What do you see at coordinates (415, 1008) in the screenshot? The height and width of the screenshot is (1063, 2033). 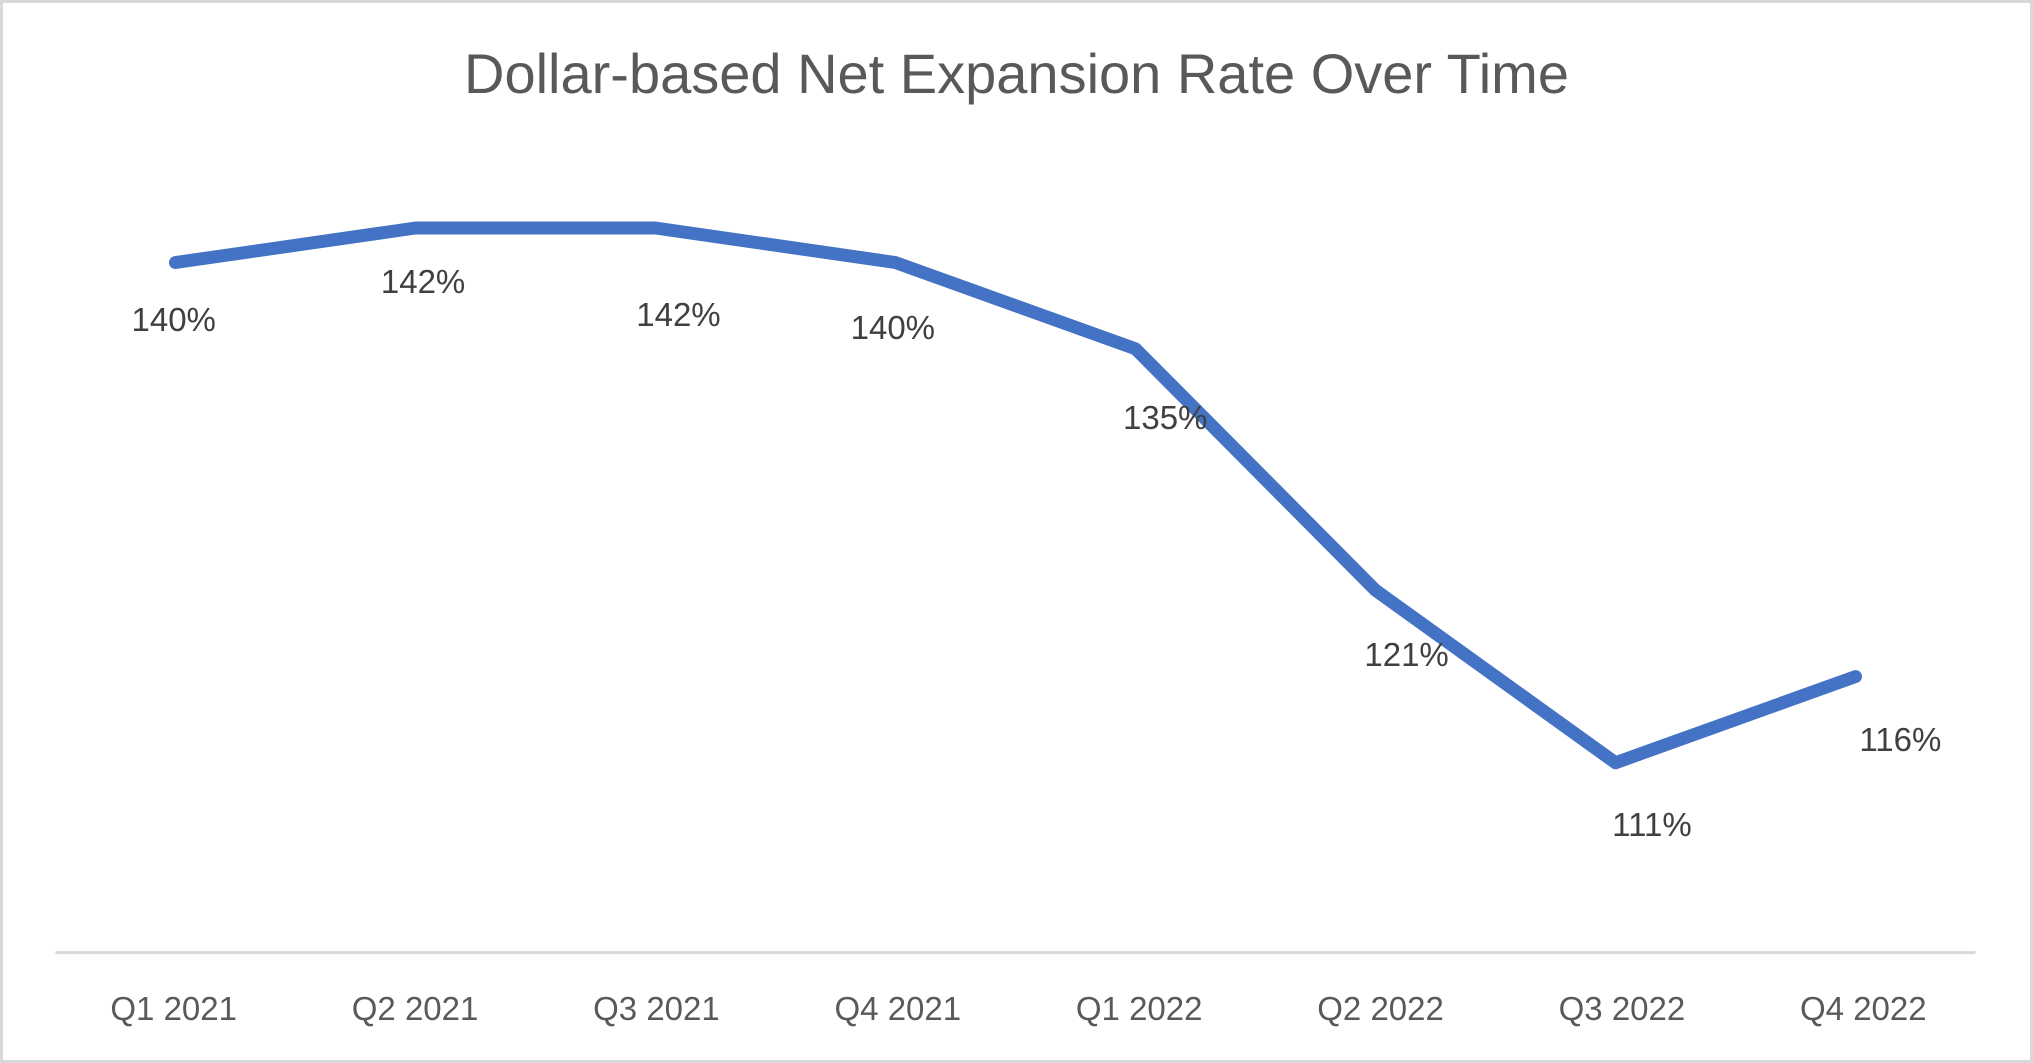 I see `x-tick-label: Q2 2021` at bounding box center [415, 1008].